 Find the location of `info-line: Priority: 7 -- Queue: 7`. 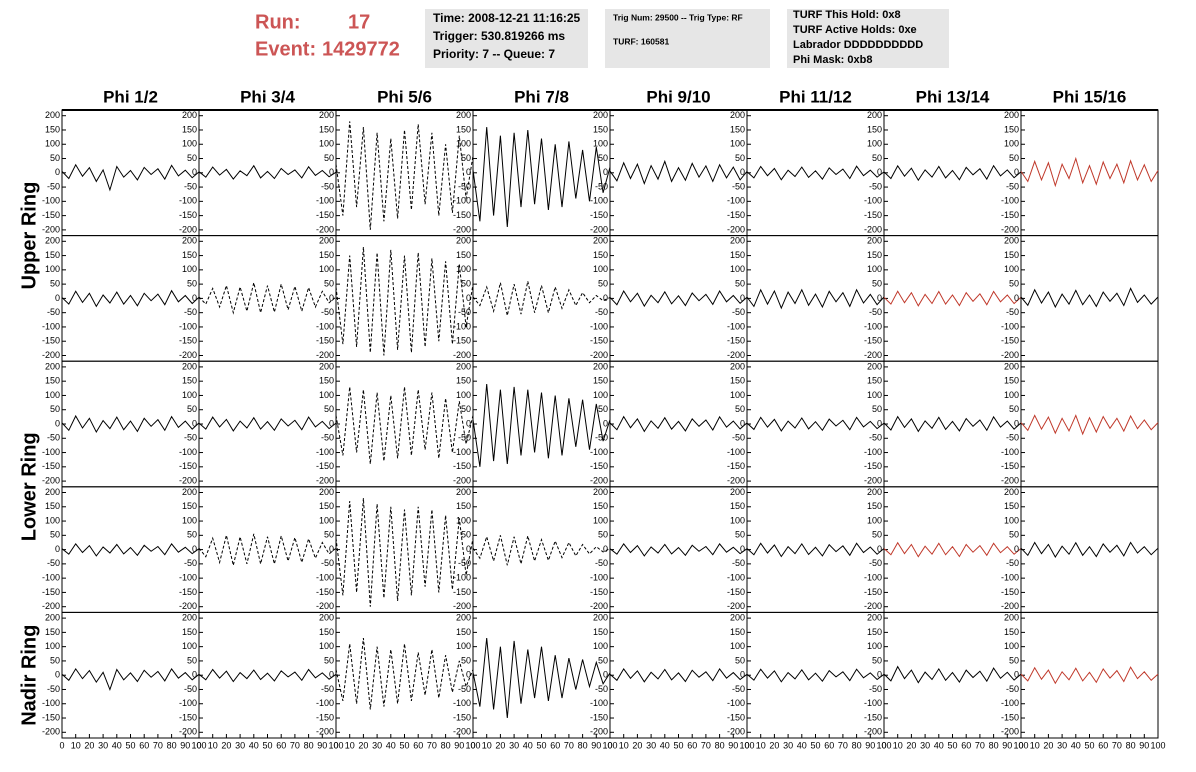

info-line: Priority: 7 -- Queue: 7 is located at coordinates (494, 54).